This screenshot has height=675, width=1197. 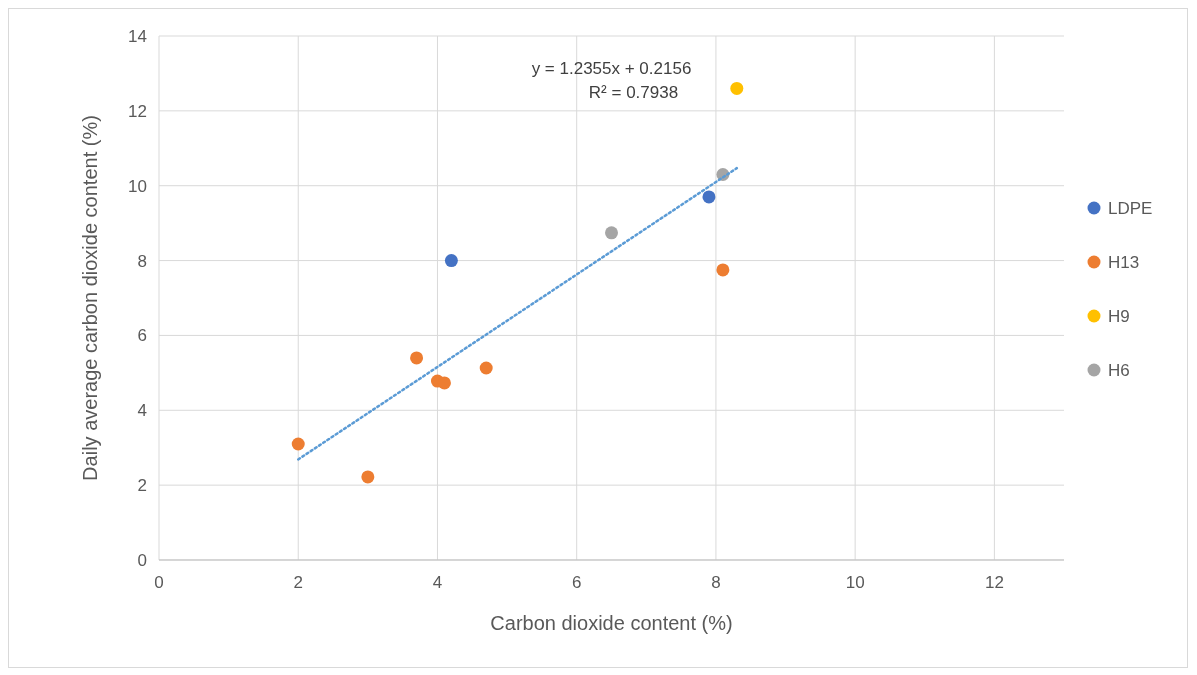 I want to click on annotation: y = 1.2355x + 0.2156, so click(x=611, y=68).